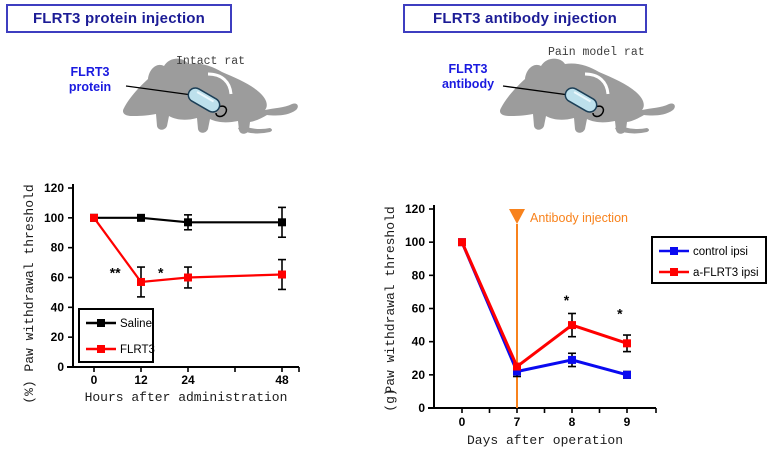 The width and height of the screenshot is (768, 460). Describe the element at coordinates (211, 61) in the screenshot. I see `rat-caption-intact: Intact rat` at that location.